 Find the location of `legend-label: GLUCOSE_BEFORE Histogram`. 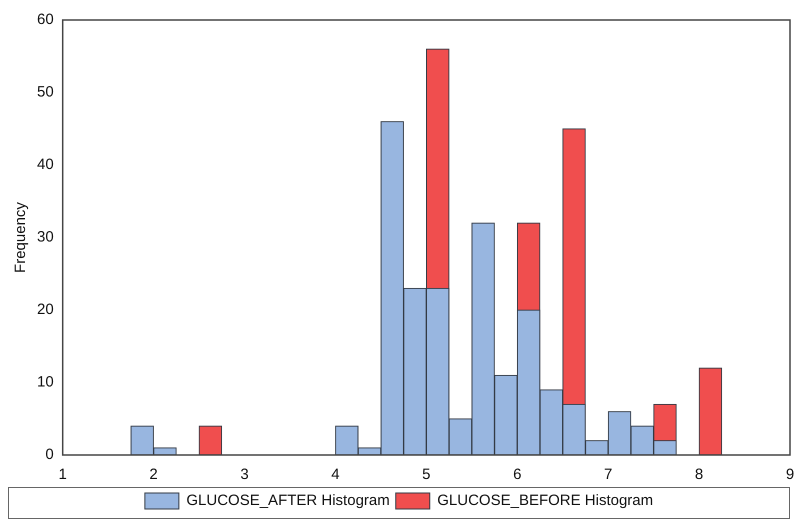

legend-label: GLUCOSE_BEFORE Histogram is located at coordinates (545, 501).